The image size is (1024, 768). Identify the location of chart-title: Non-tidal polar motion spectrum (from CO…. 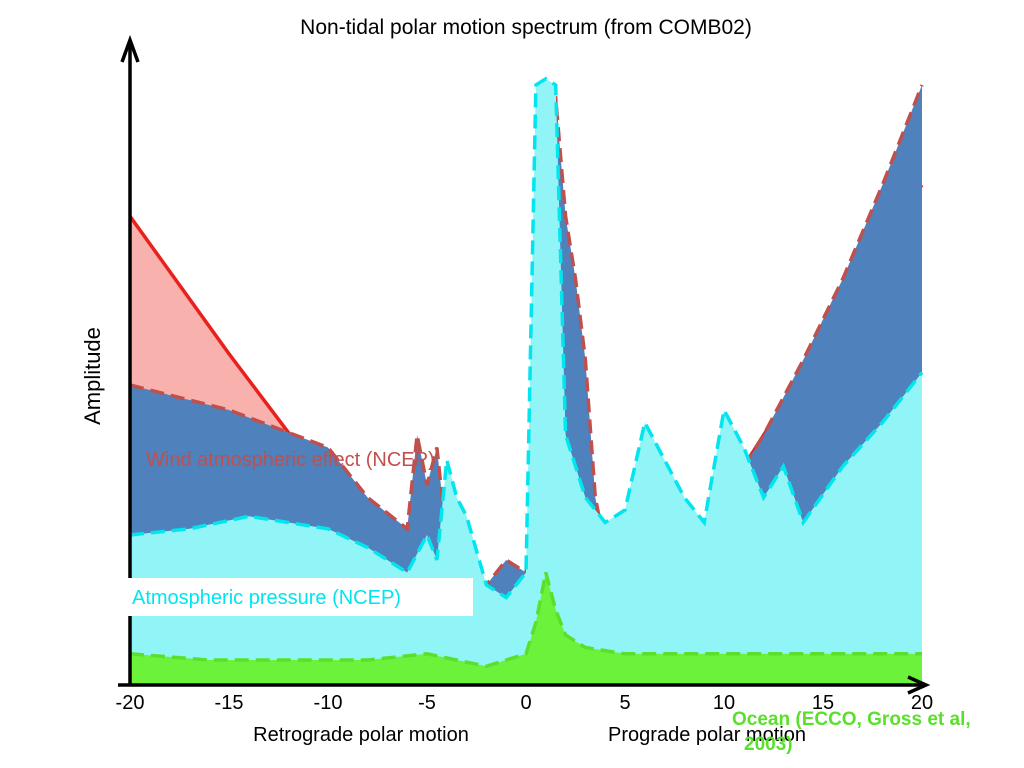
(526, 27).